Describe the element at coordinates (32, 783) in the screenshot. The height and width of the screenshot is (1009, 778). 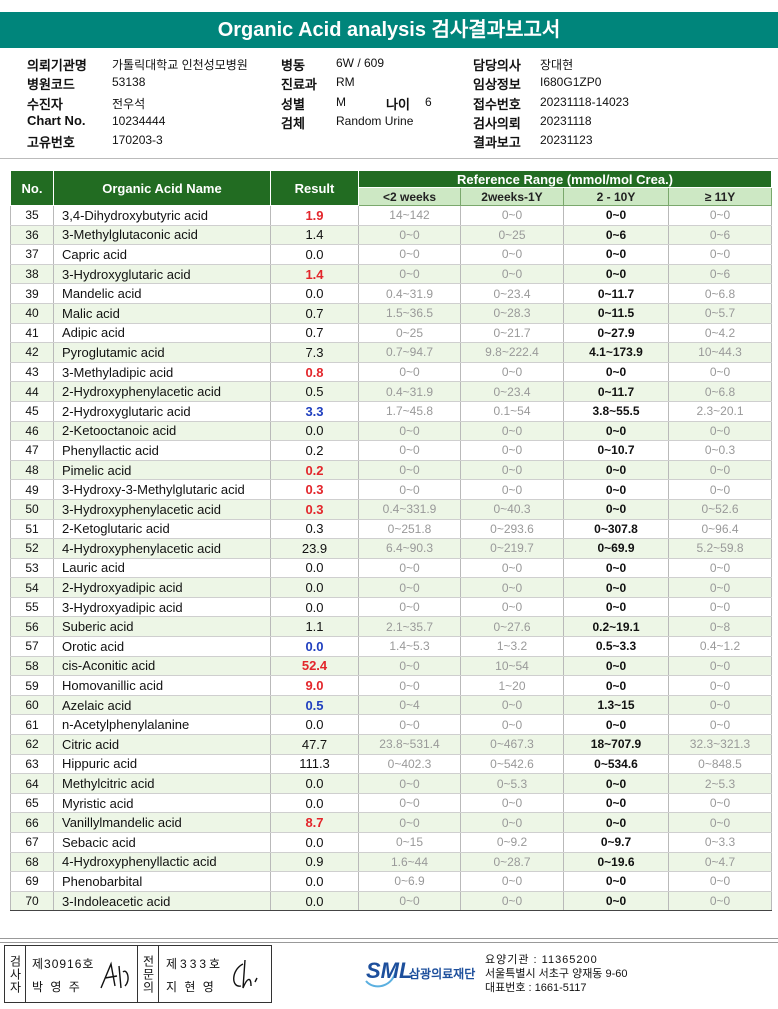
I see `row-no: 64` at that location.